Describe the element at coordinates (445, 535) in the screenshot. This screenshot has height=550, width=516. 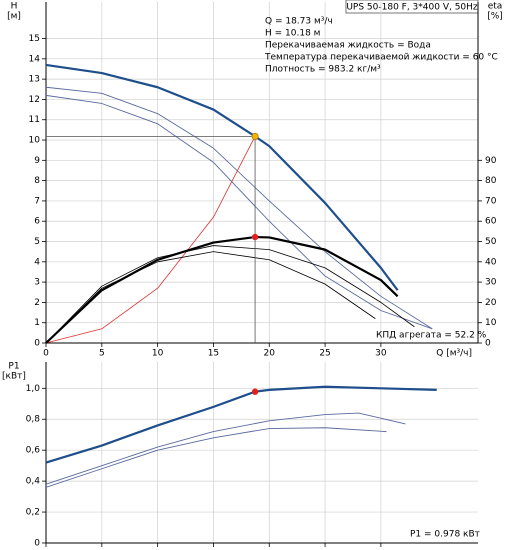
I see `power-label: P1 = 0.978 кВт` at that location.